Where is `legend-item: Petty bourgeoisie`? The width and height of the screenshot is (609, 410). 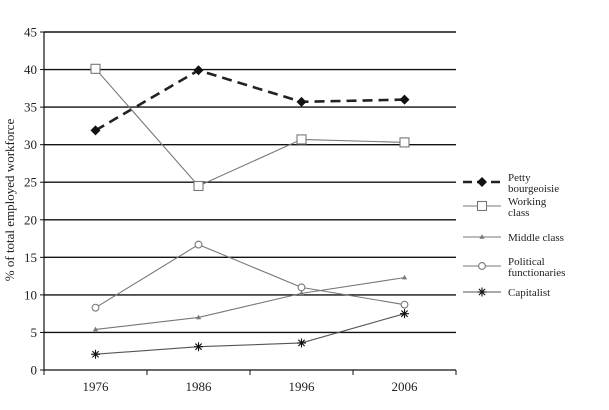 legend-item: Petty bourgeoisie is located at coordinates (511, 183).